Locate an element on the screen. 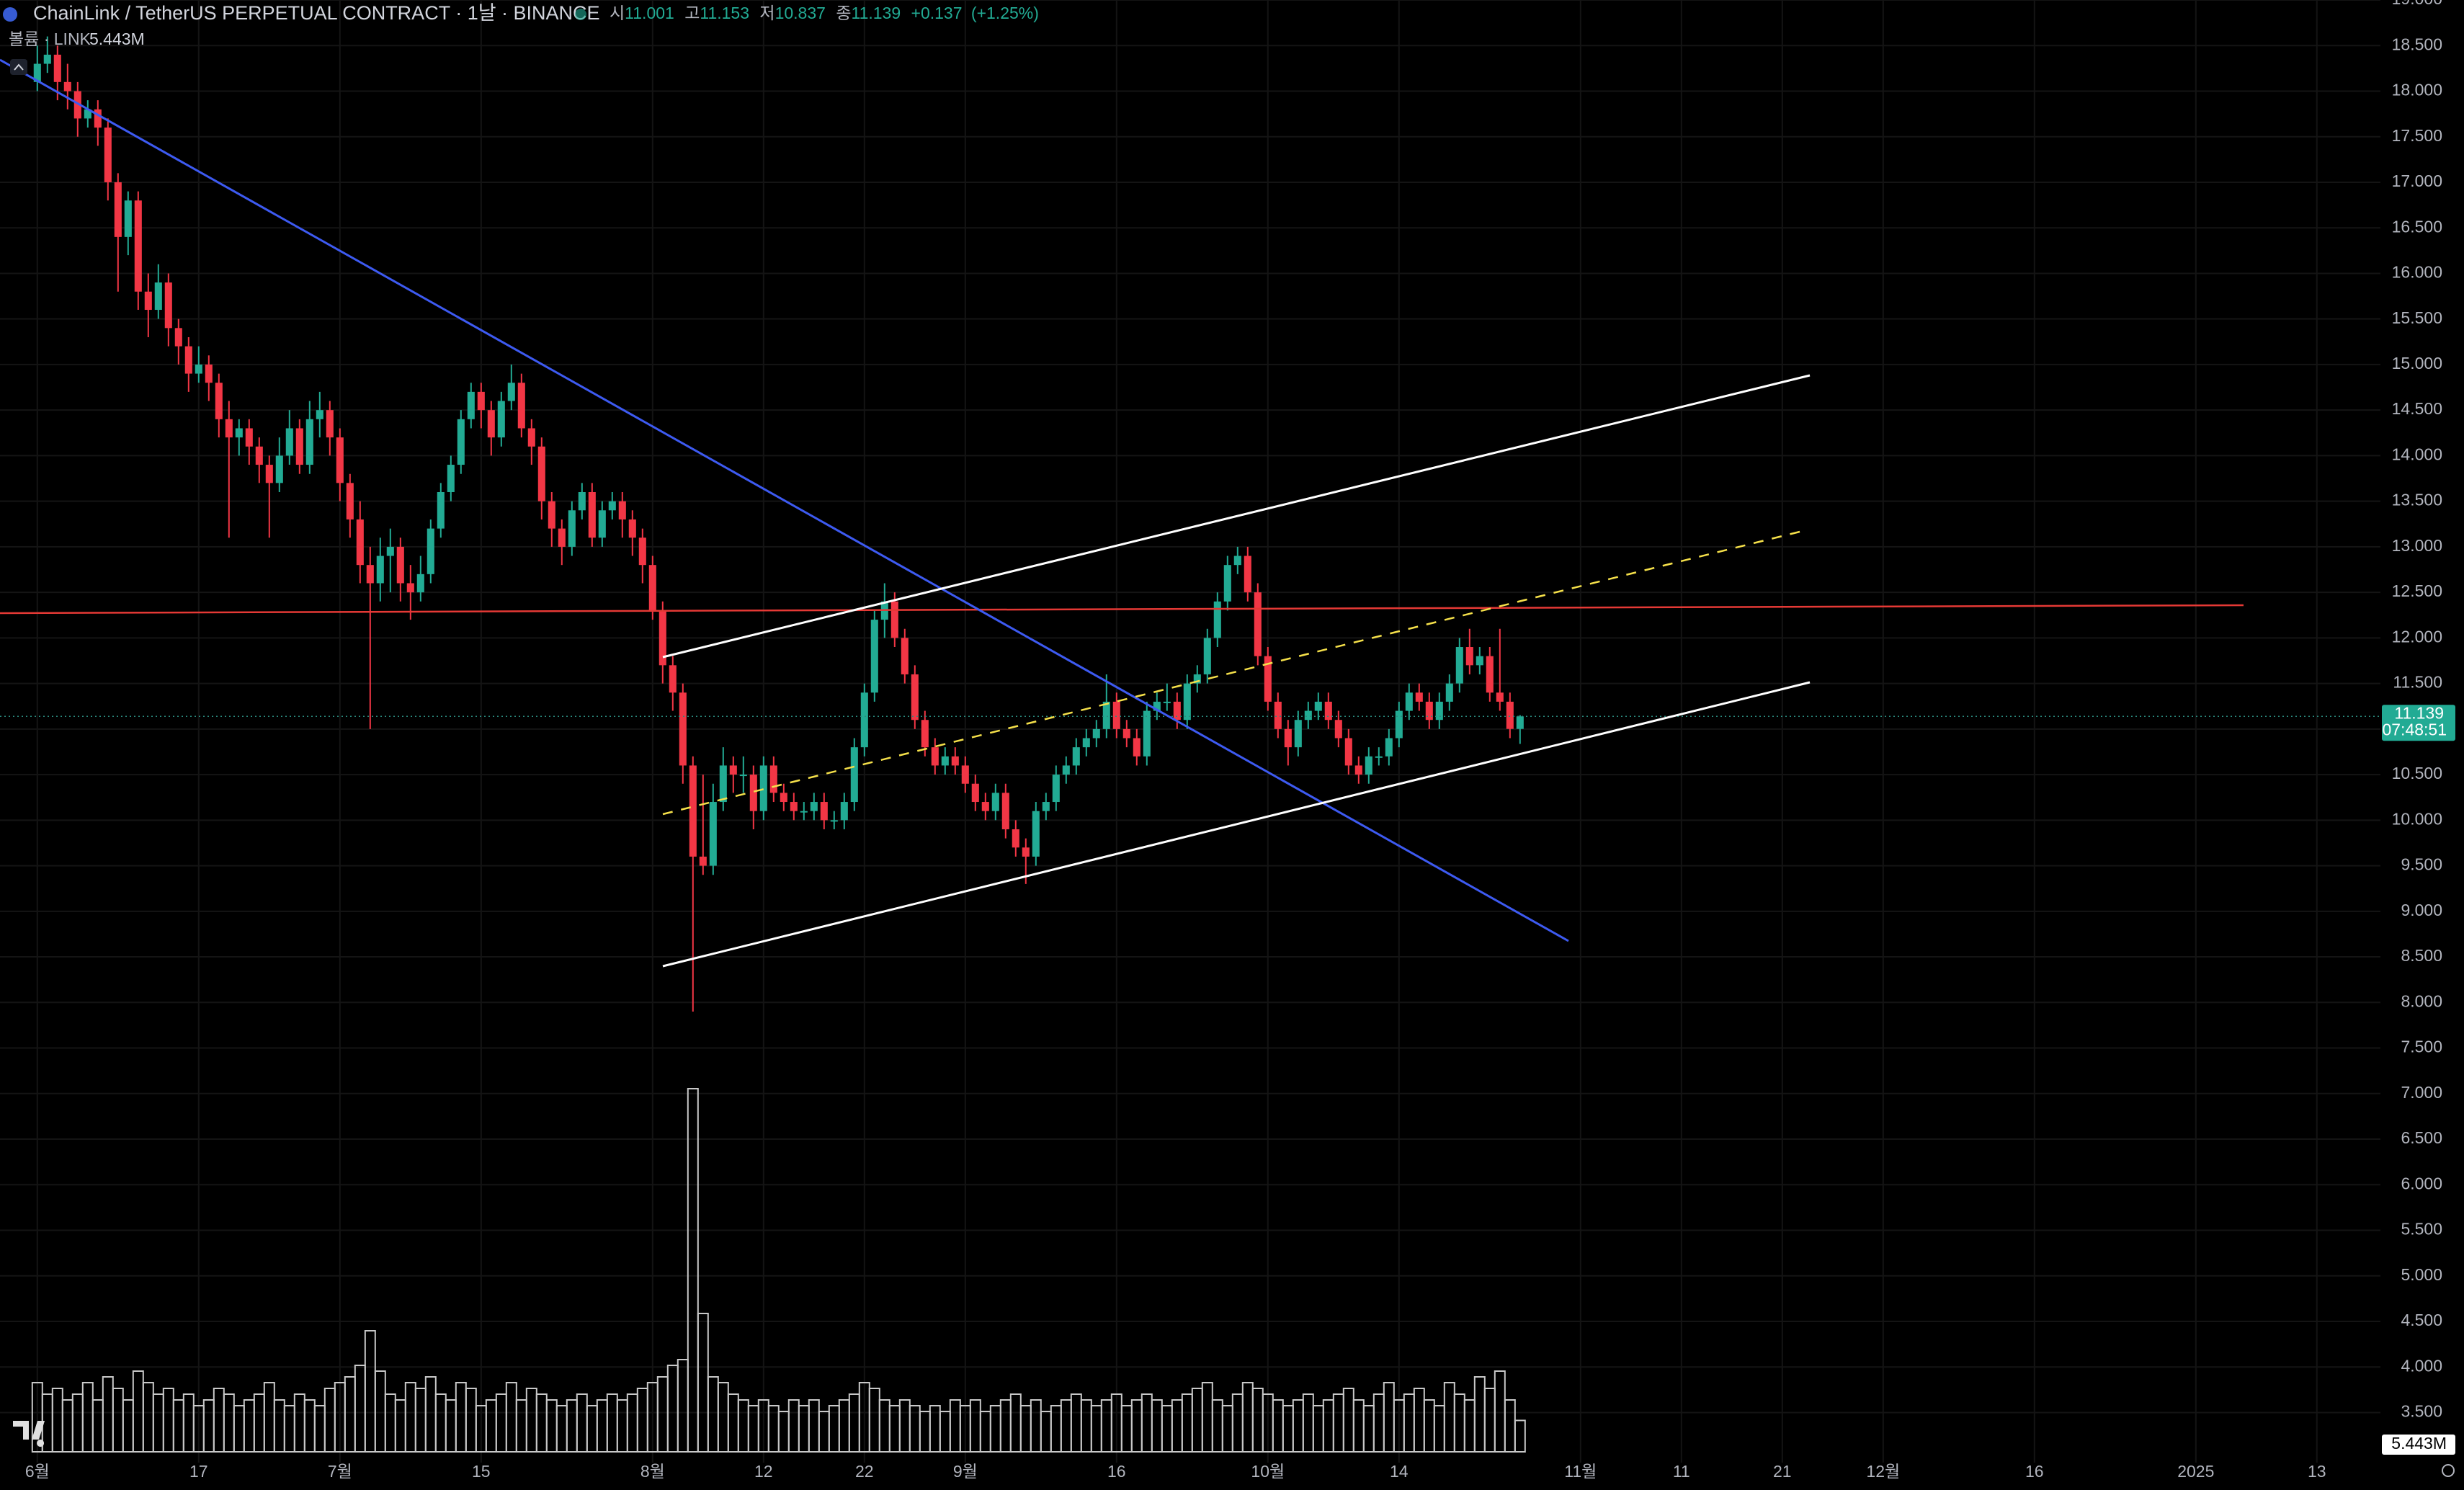 The width and height of the screenshot is (2464, 1490). symbol-logo is located at coordinates (10, 14).